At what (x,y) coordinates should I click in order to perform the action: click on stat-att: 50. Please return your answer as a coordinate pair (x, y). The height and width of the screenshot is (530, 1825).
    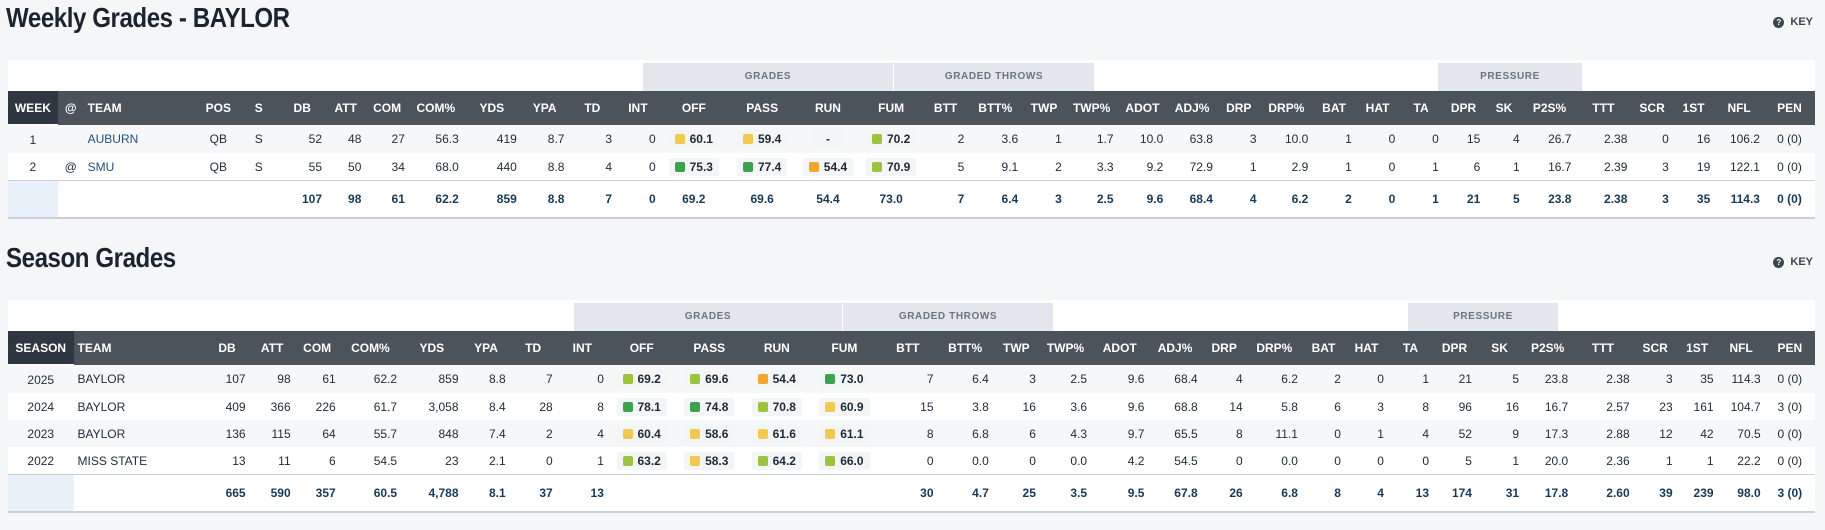
    Looking at the image, I should click on (346, 167).